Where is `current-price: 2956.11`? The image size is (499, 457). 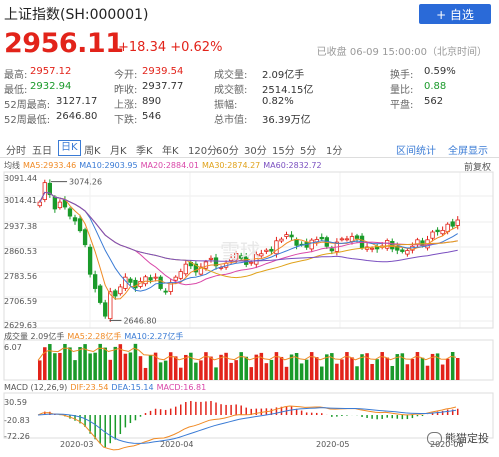
current-price: 2956.11 is located at coordinates (64, 43).